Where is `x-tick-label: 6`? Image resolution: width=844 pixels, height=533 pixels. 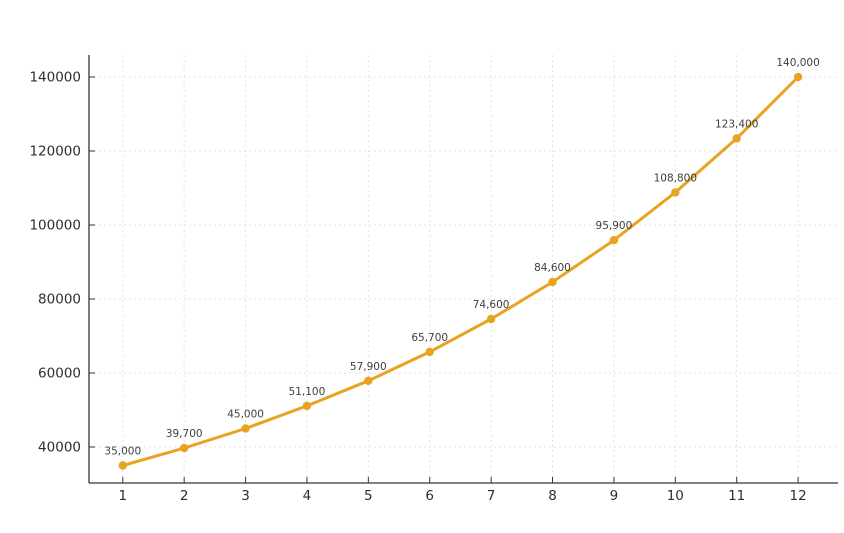 x-tick-label: 6 is located at coordinates (429, 496).